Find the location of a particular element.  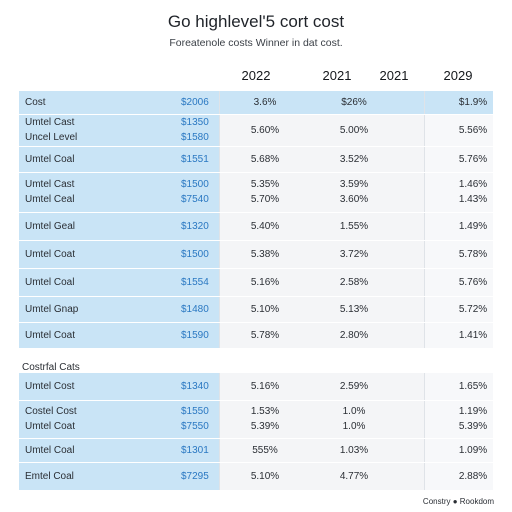

percent-value: 1.41% is located at coordinates (473, 335).